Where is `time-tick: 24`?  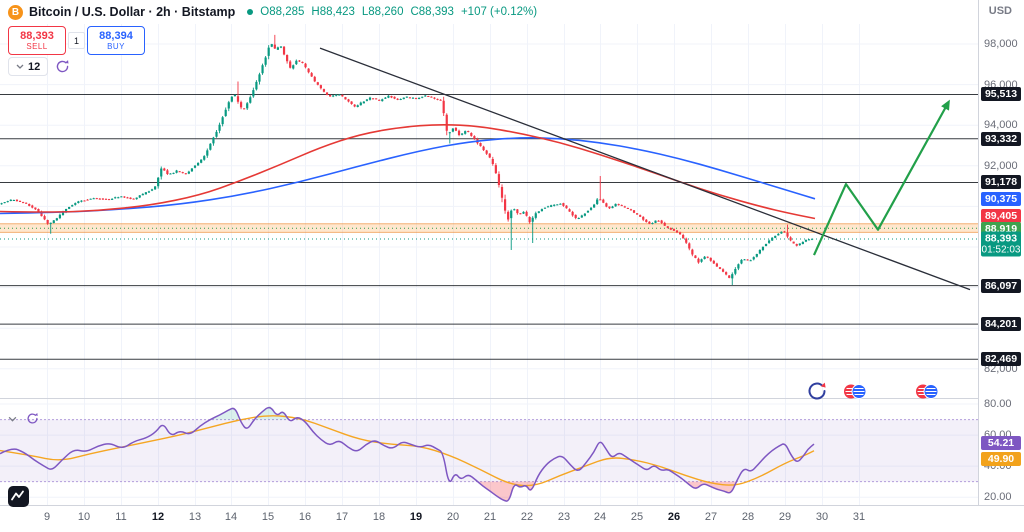
time-tick: 24 is located at coordinates (600, 517).